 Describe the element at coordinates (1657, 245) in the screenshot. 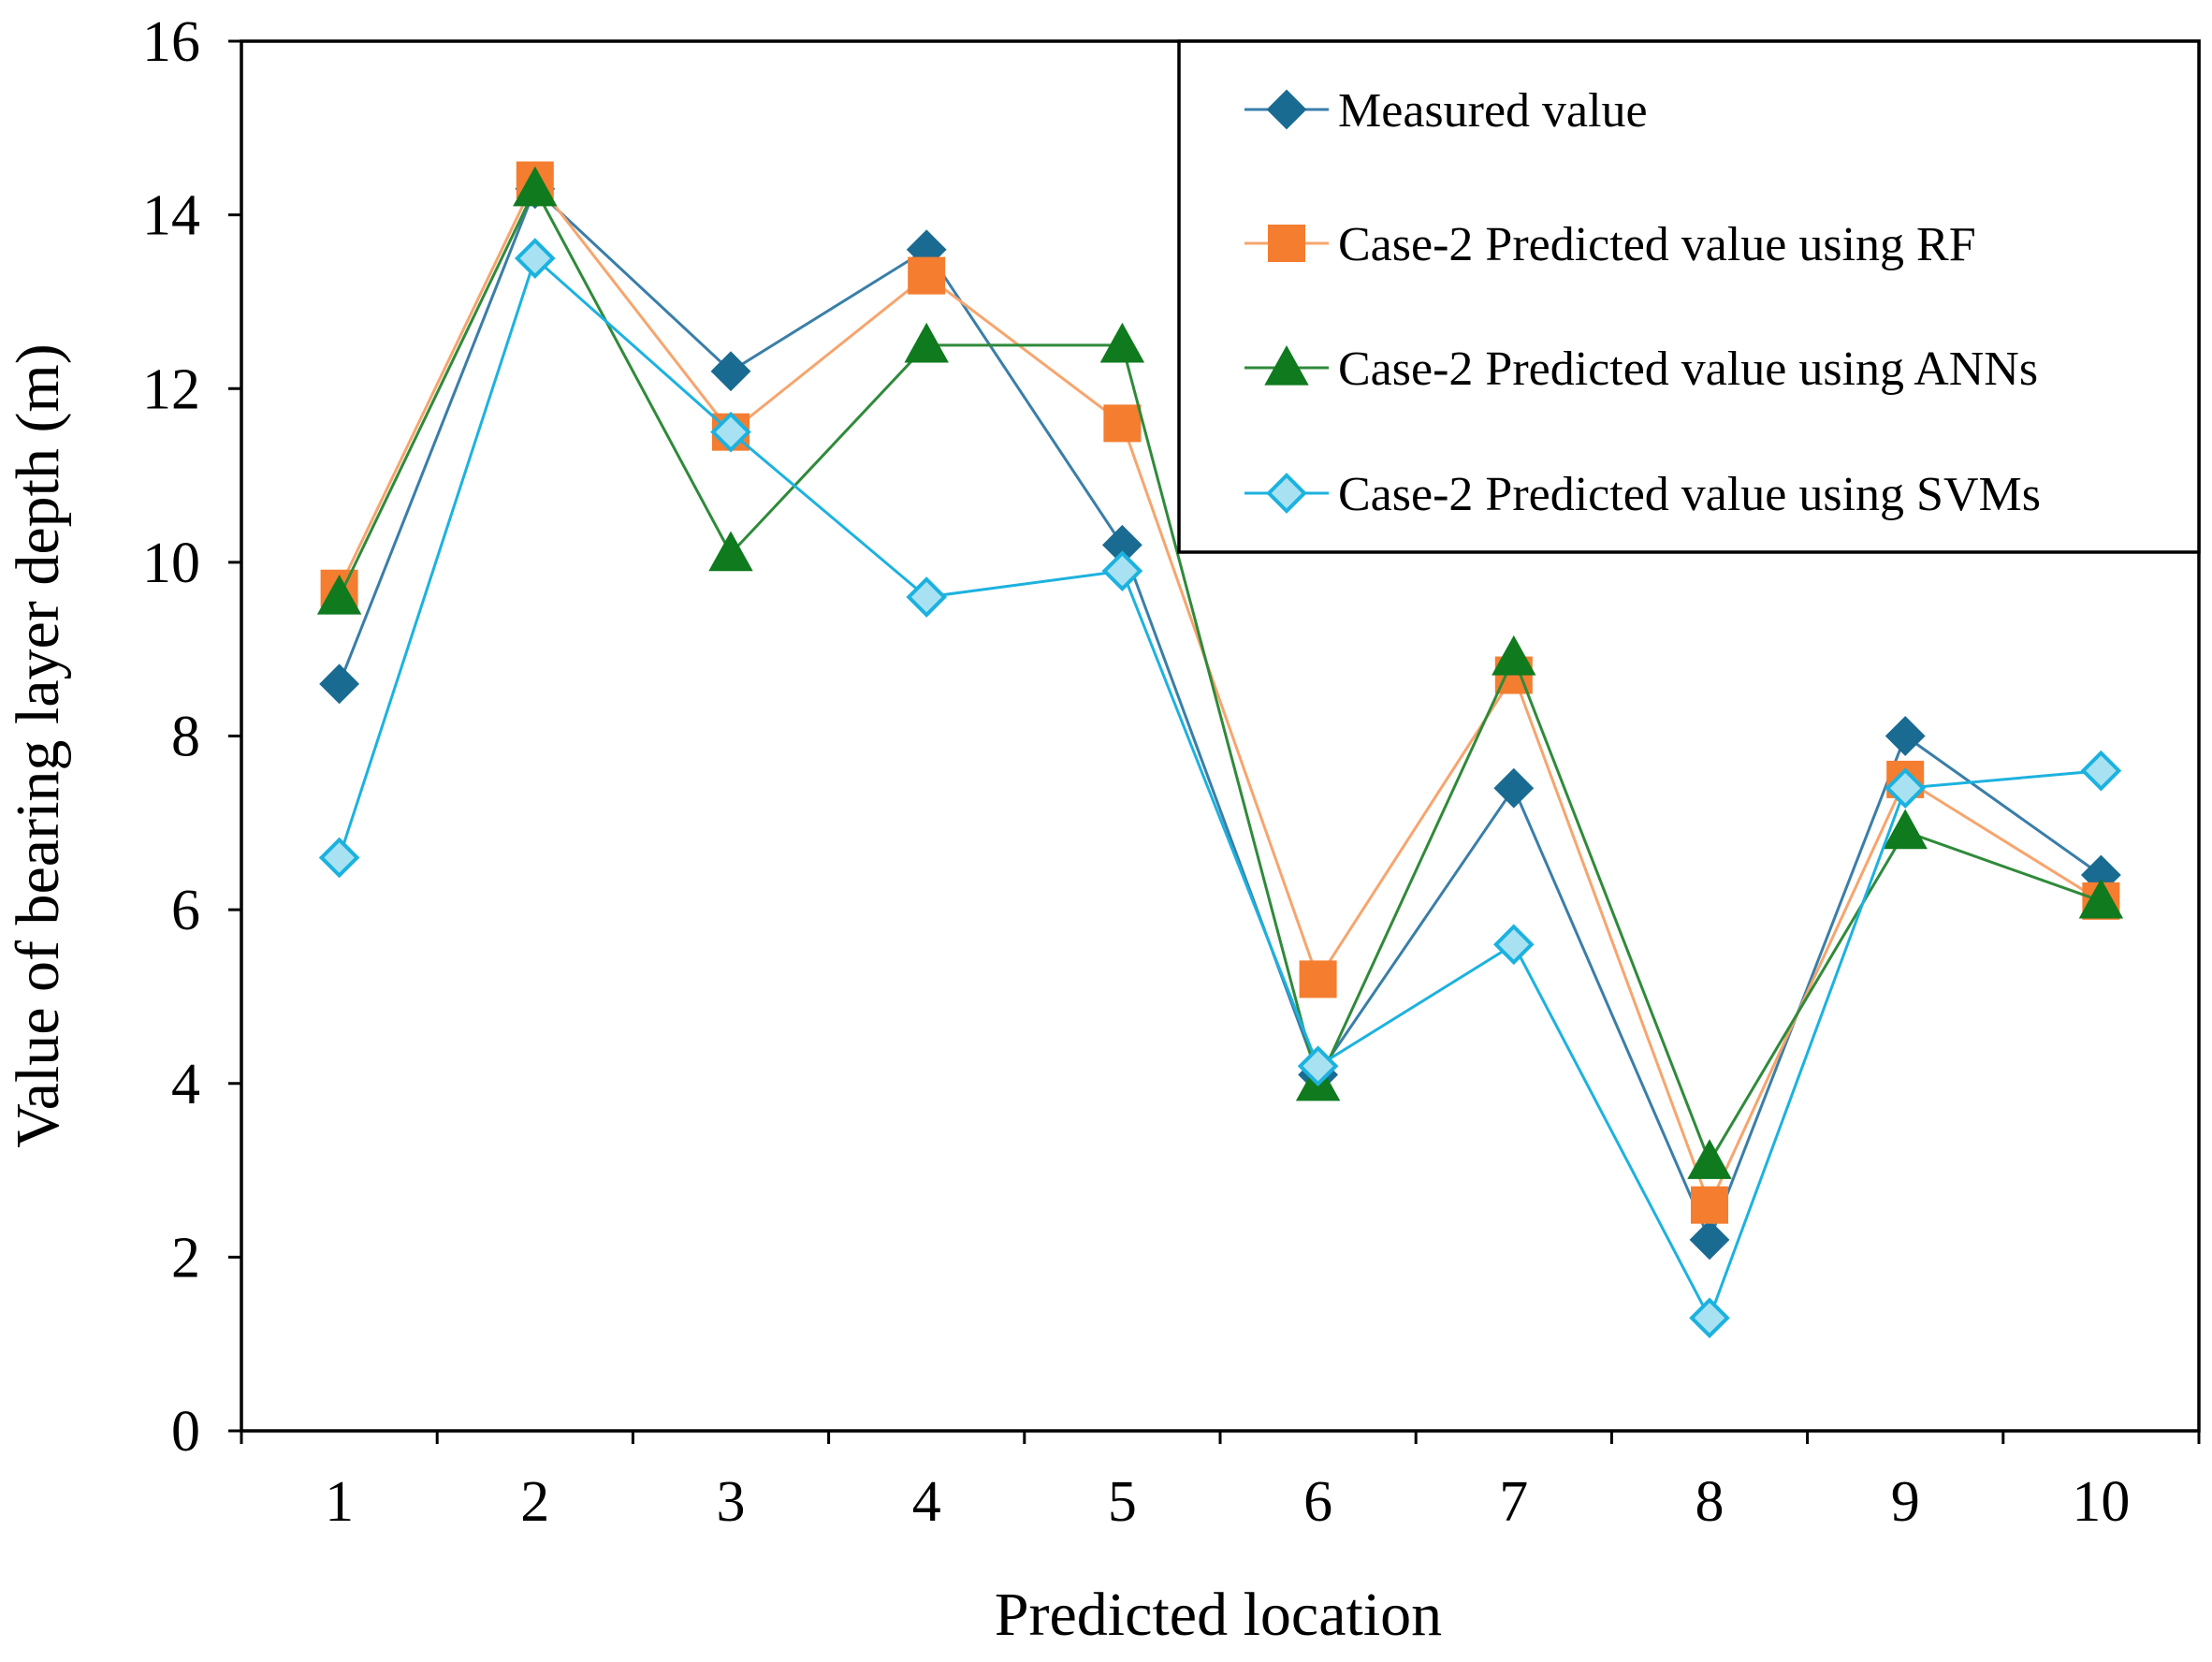

I see `legend-label: Case-2 Predicted value using RF` at that location.